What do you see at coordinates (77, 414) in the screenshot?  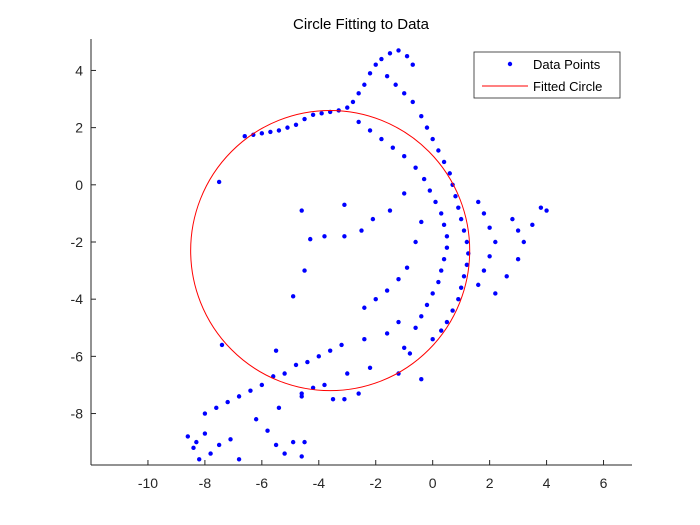 I see `y-tick-label: -8` at bounding box center [77, 414].